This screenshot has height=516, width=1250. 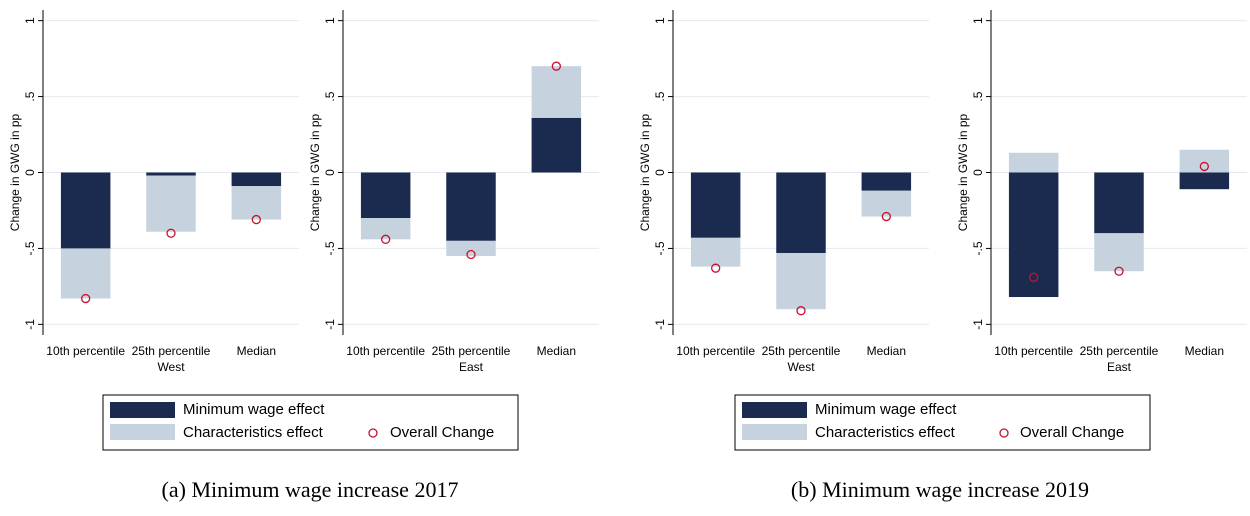 I want to click on caption: (a) Minimum wage increase 2017, so click(x=310, y=489).